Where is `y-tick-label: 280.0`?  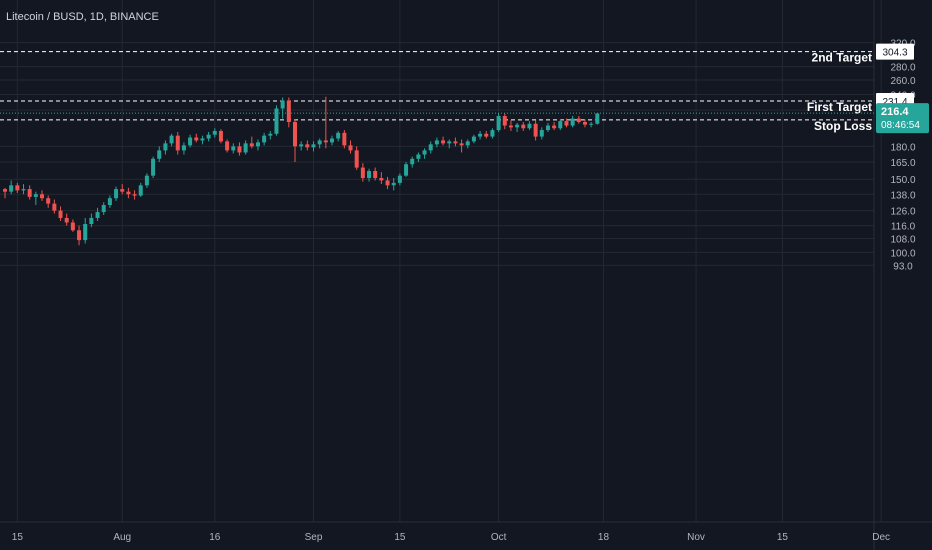 y-tick-label: 280.0 is located at coordinates (902, 68).